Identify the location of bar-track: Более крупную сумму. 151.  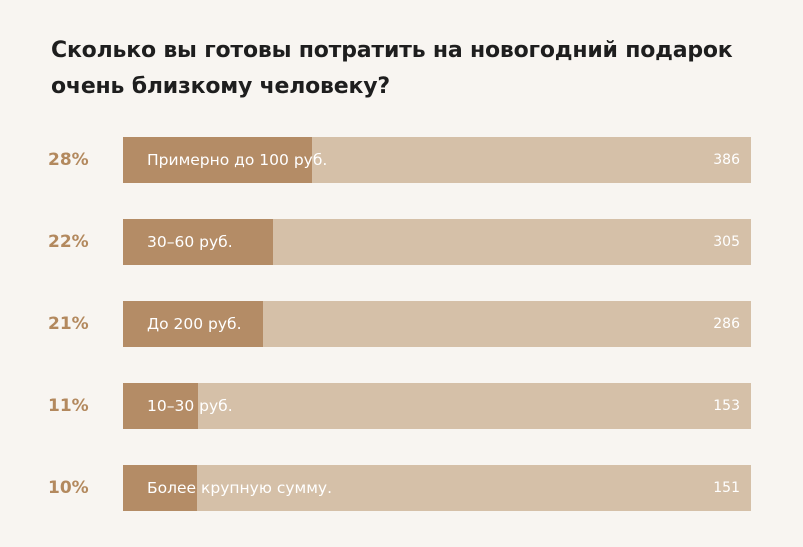
(437, 488).